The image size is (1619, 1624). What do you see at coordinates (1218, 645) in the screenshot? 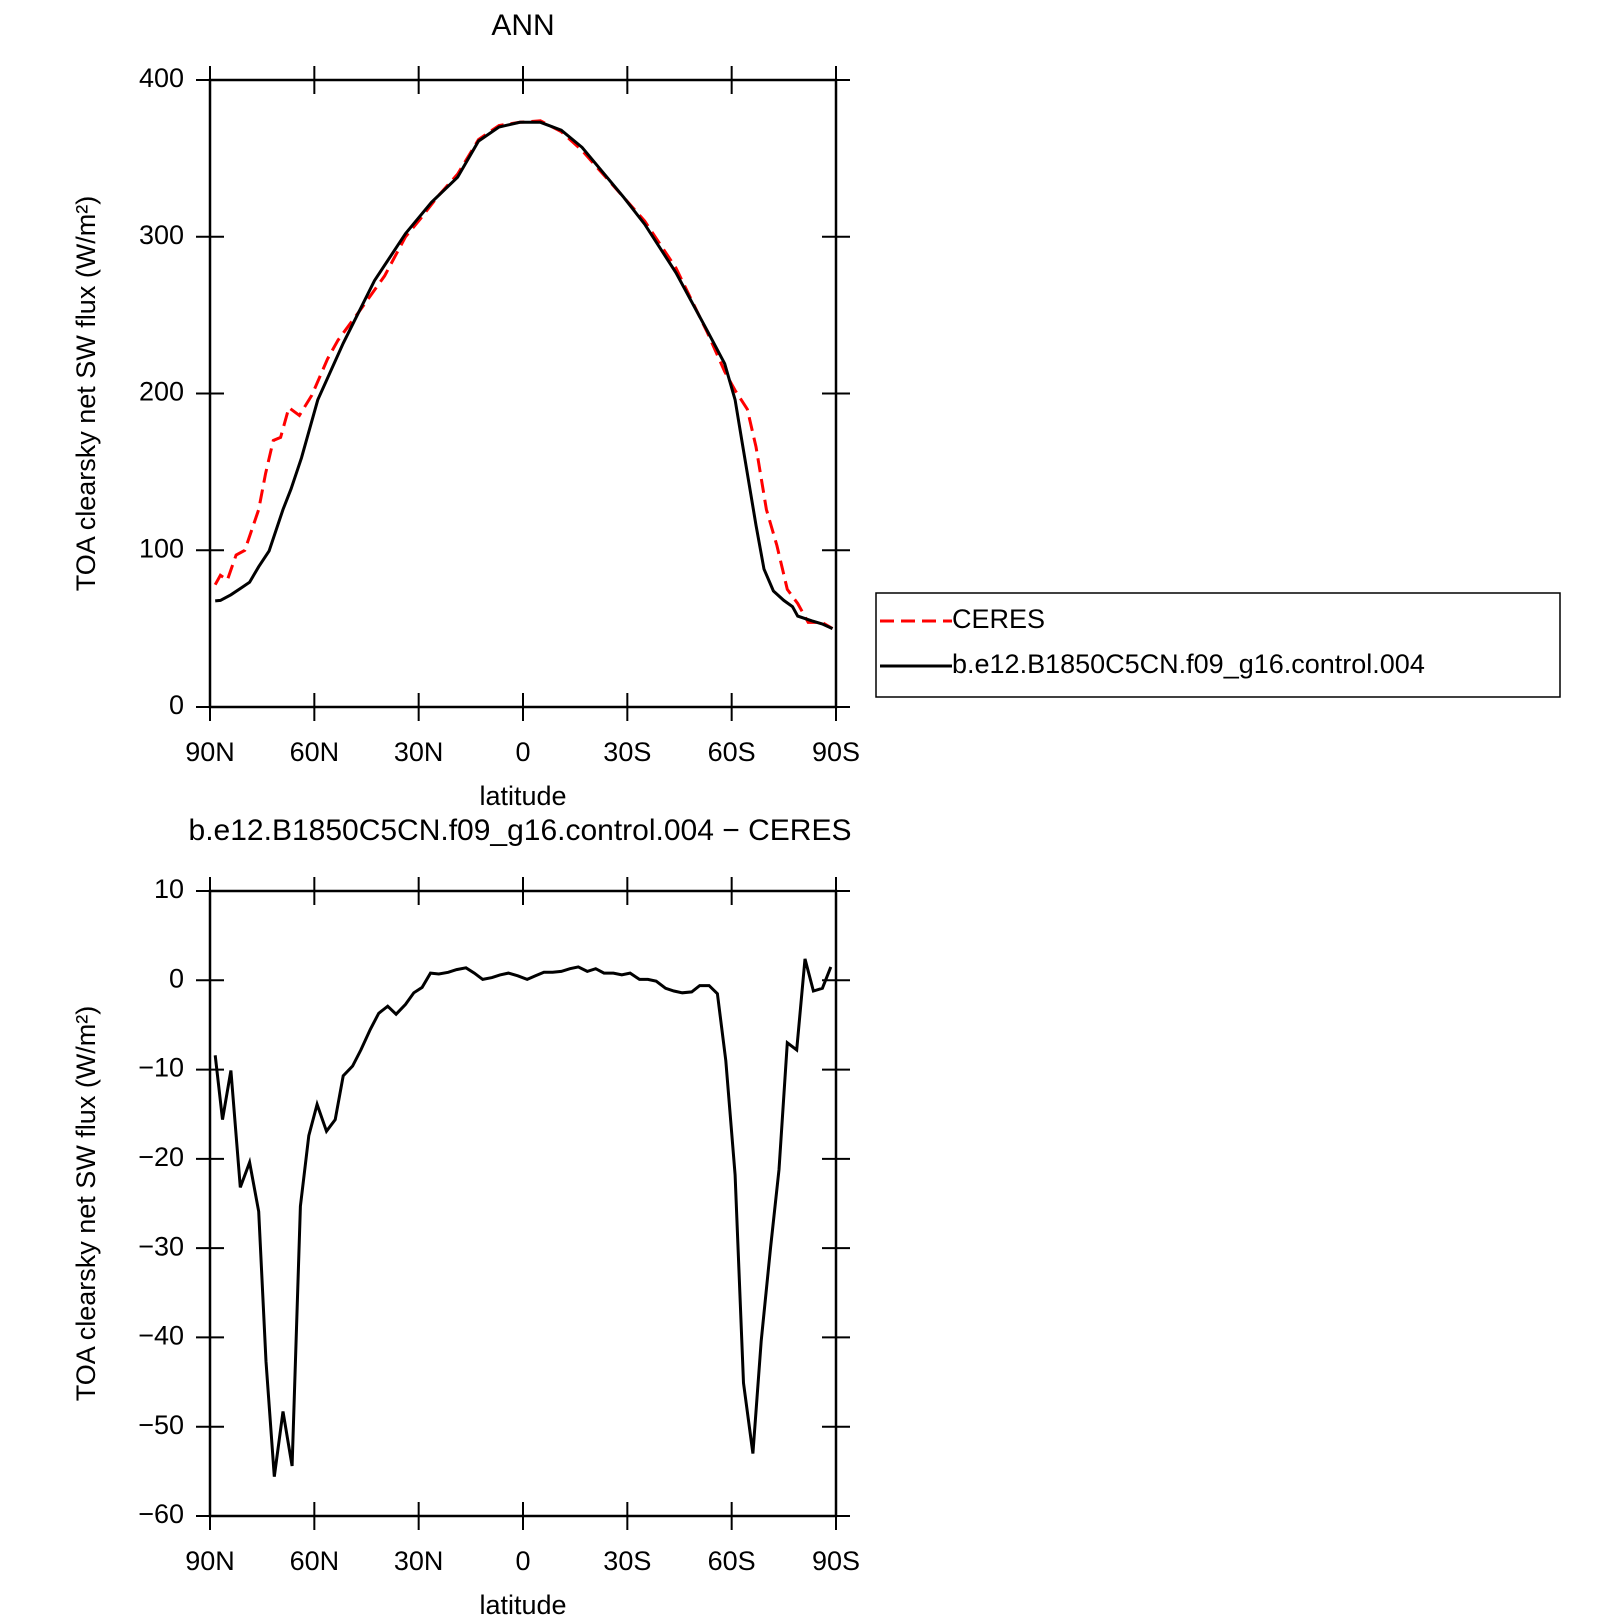
I see `legend-box` at bounding box center [1218, 645].